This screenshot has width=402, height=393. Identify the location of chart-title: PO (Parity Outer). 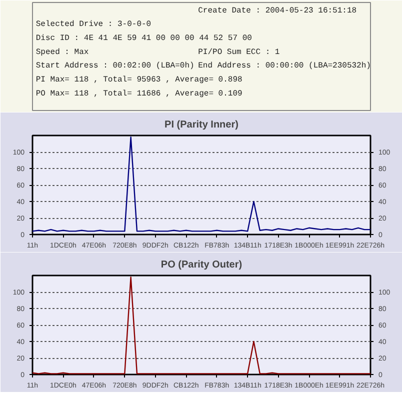
(201, 265).